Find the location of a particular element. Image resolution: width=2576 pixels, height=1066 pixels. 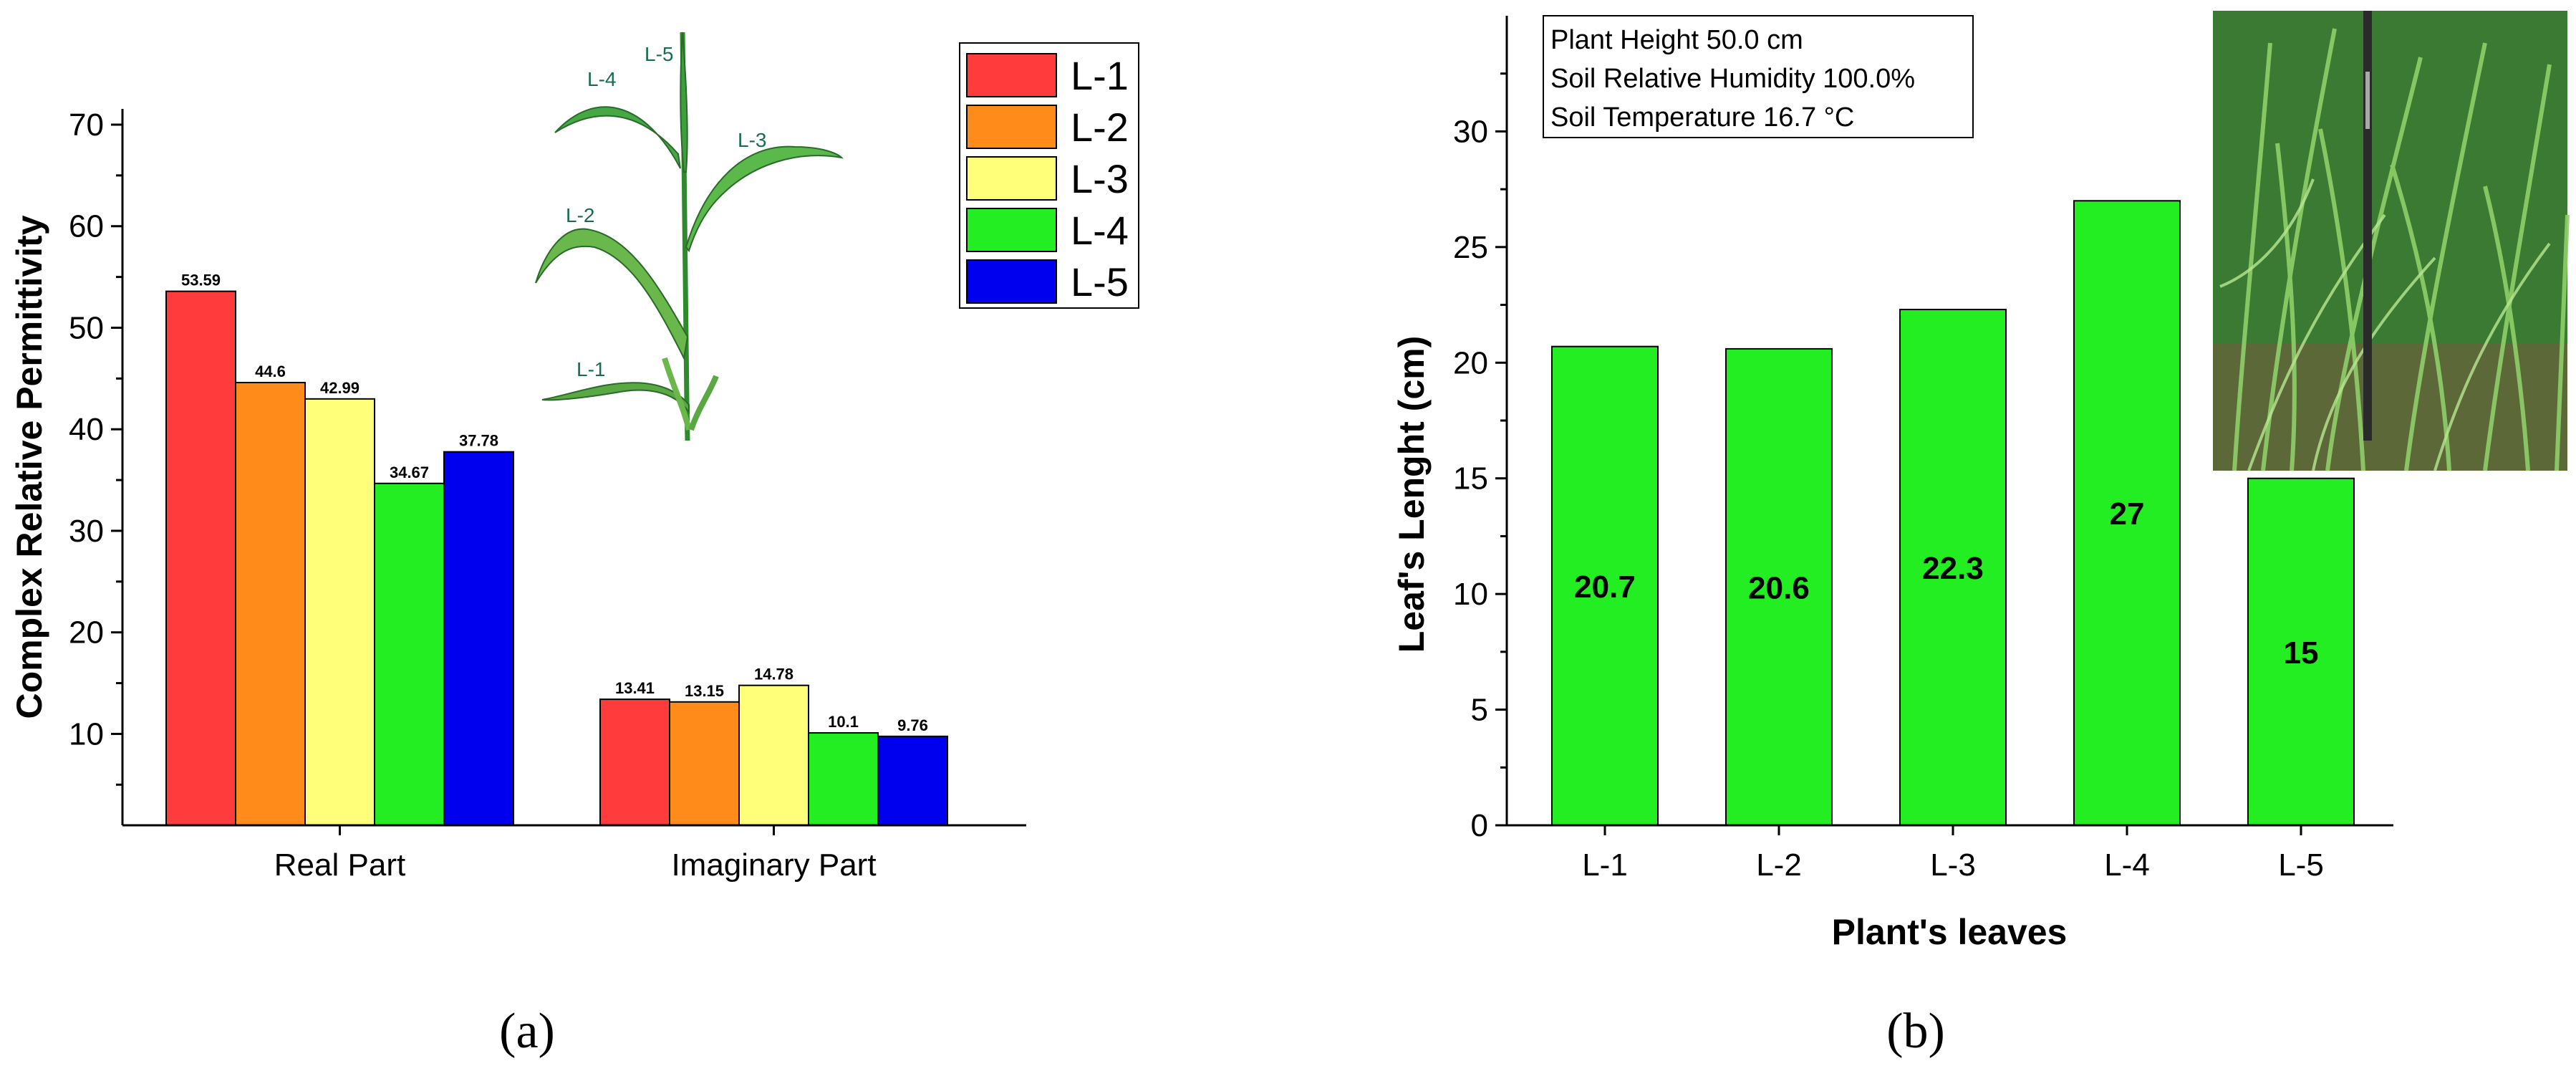

plant-label-l5: L-5 is located at coordinates (659, 54).